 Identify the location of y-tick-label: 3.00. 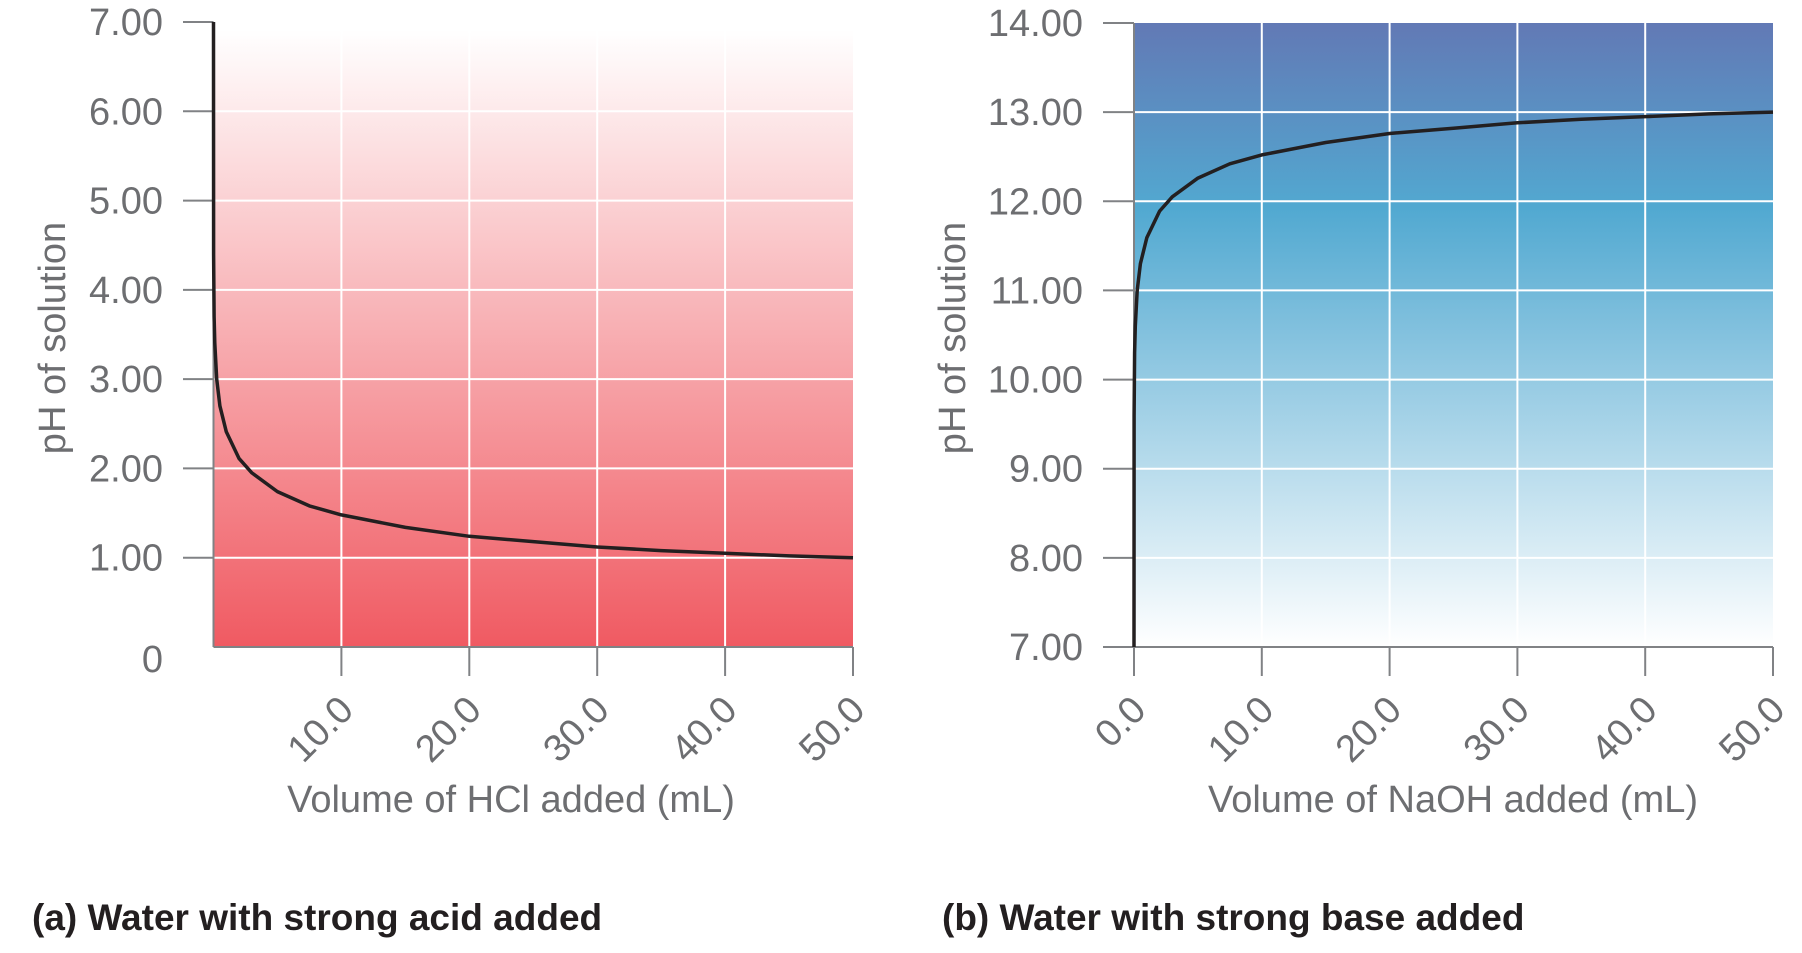
(126, 380).